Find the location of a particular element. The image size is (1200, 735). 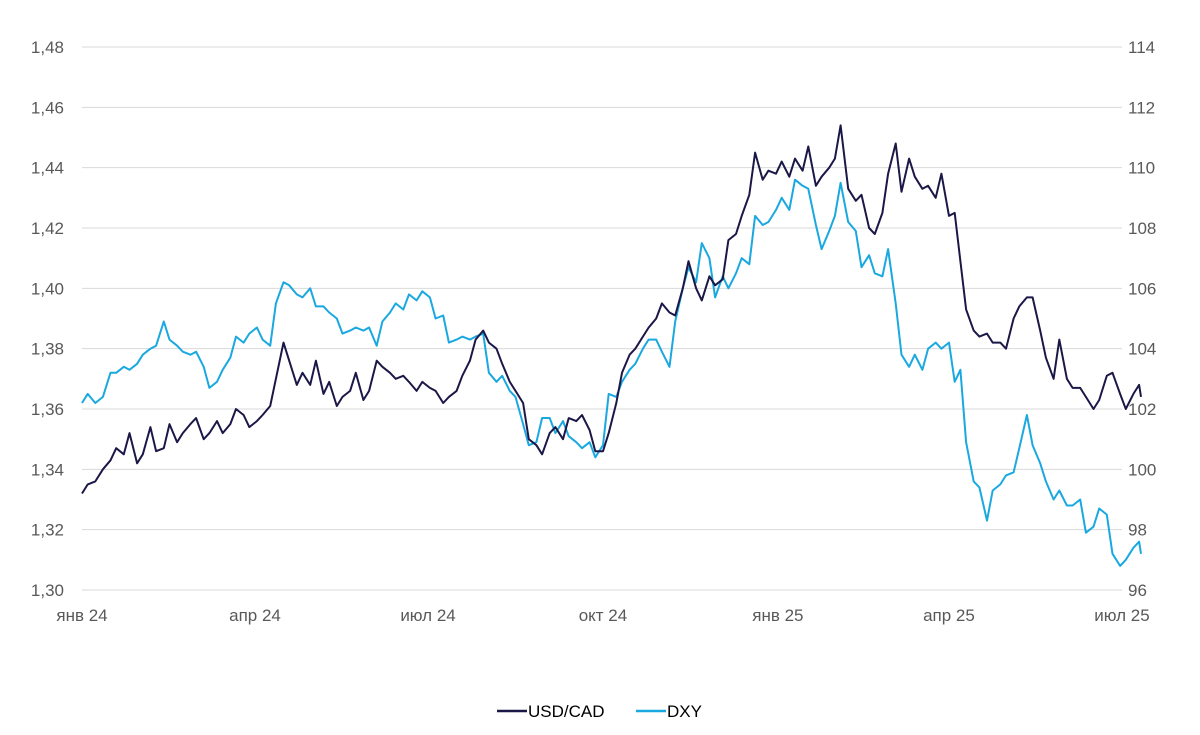

x-tick-label: июл 24 is located at coordinates (427, 615).